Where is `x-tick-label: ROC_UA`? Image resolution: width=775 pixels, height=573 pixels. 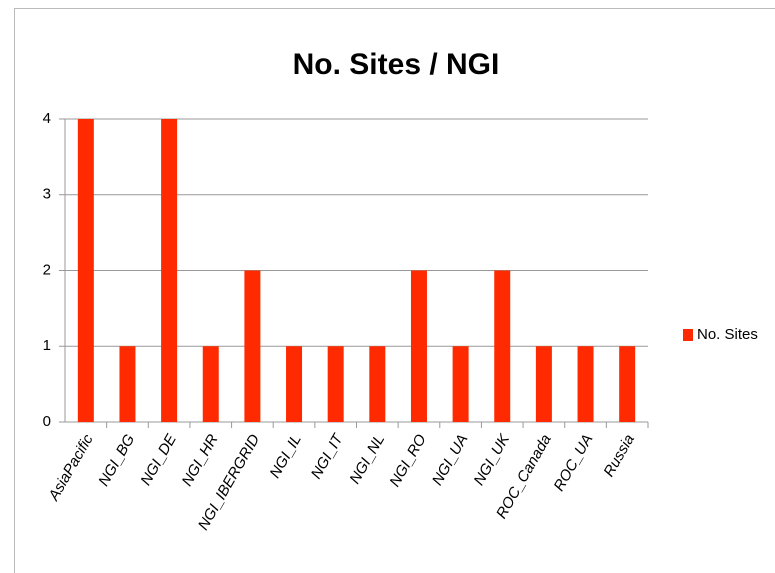 x-tick-label: ROC_UA is located at coordinates (573, 462).